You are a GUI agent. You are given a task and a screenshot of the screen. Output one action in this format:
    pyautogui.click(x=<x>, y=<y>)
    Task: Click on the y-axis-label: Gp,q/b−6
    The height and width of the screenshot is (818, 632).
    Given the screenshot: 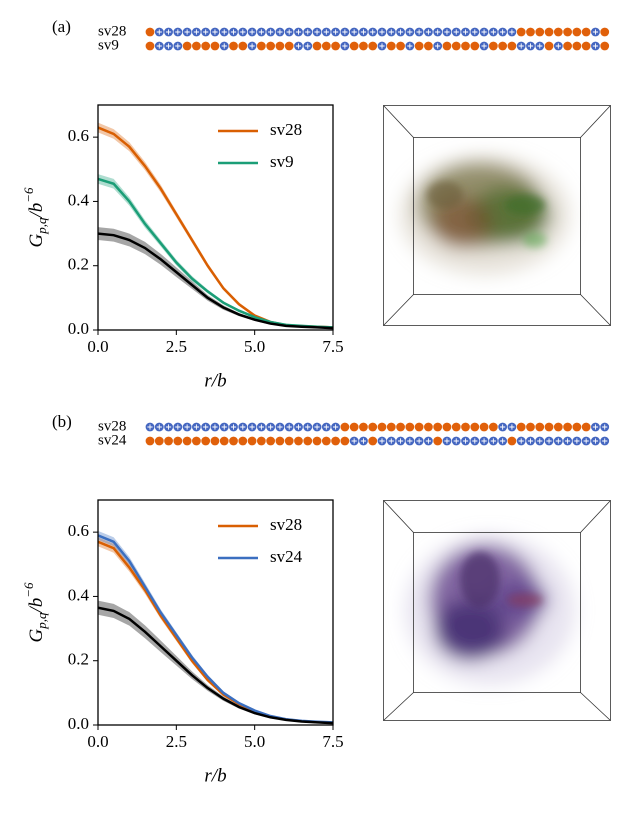 What is the action you would take?
    pyautogui.click(x=35, y=217)
    